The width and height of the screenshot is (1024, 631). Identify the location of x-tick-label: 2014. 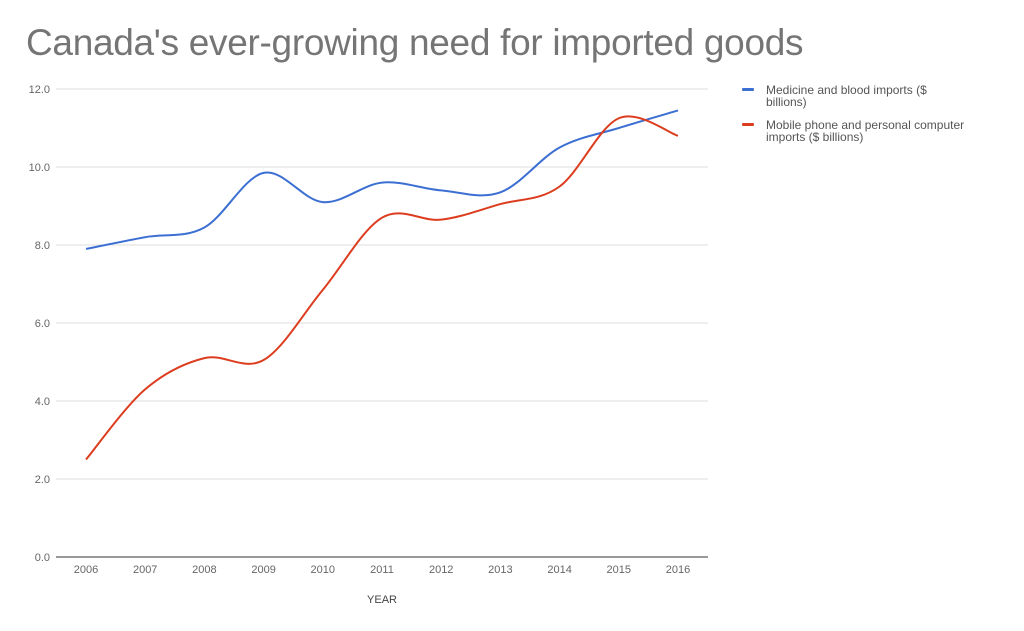
(559, 570).